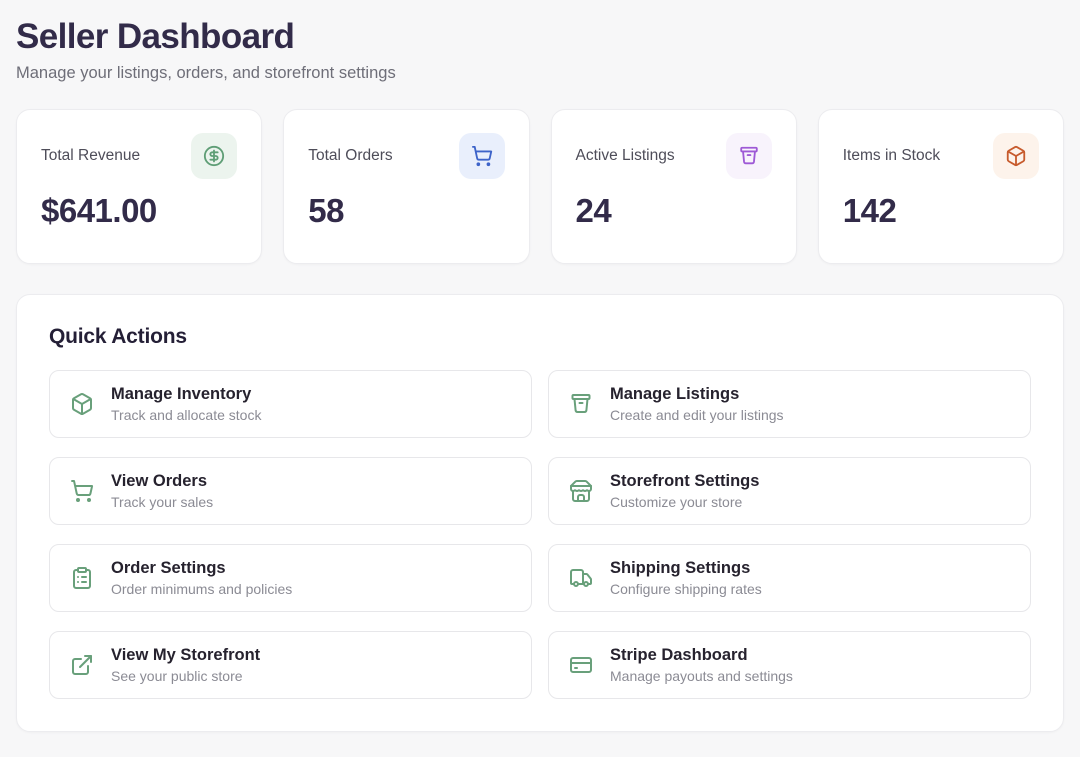 The height and width of the screenshot is (757, 1080). Describe the element at coordinates (181, 393) in the screenshot. I see `quick-action-title: Manage Inventory` at that location.